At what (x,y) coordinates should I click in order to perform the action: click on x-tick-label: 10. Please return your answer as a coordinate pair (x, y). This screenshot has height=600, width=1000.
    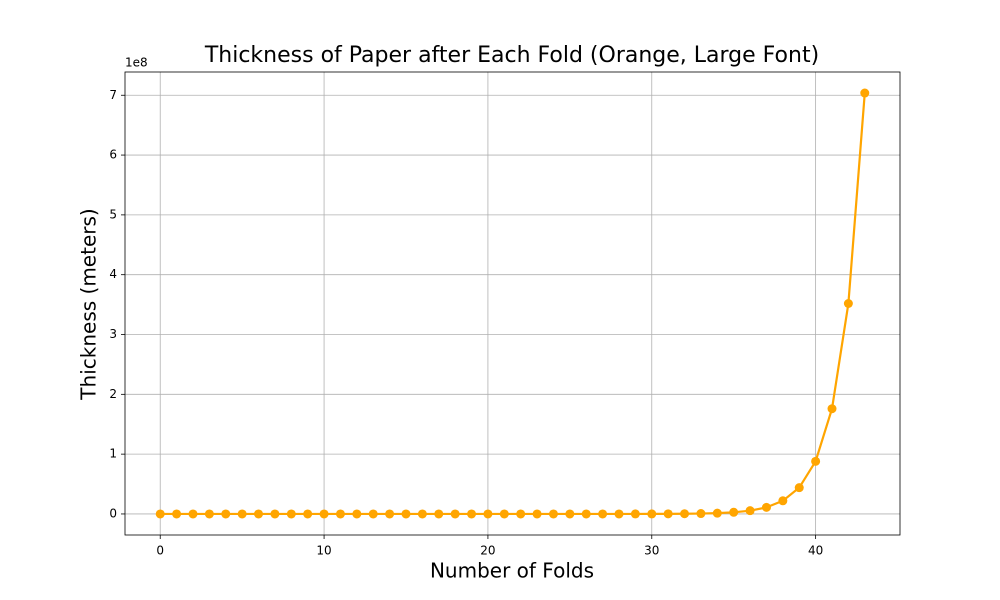
    Looking at the image, I should click on (323, 551).